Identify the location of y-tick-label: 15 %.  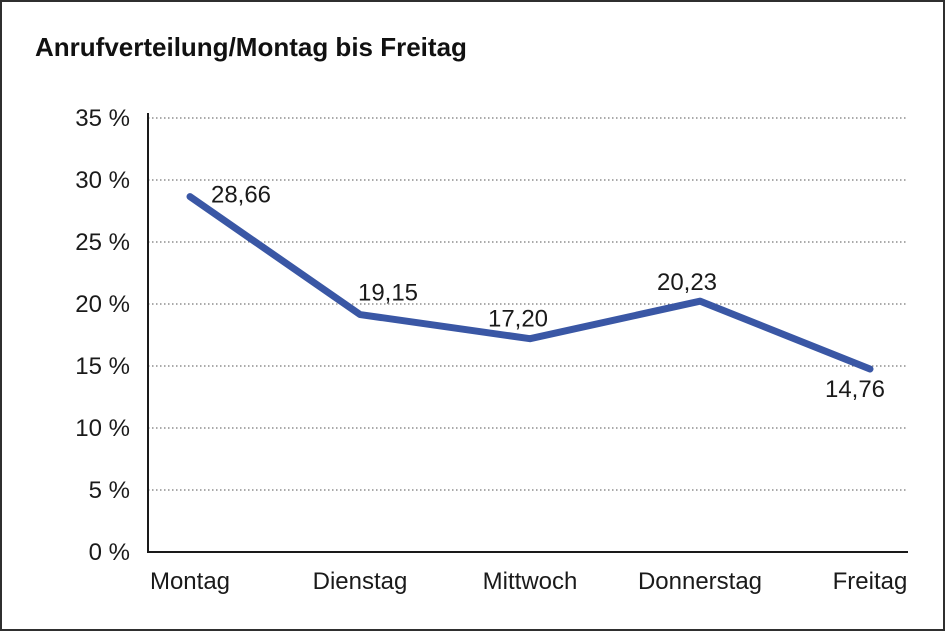
(102, 366).